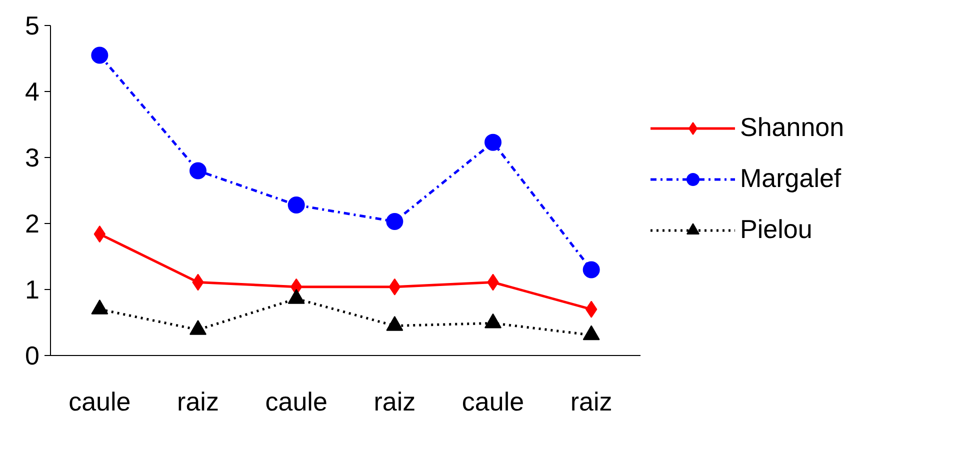 Image resolution: width=967 pixels, height=459 pixels. What do you see at coordinates (32, 25) in the screenshot?
I see `y-tick-label: 5` at bounding box center [32, 25].